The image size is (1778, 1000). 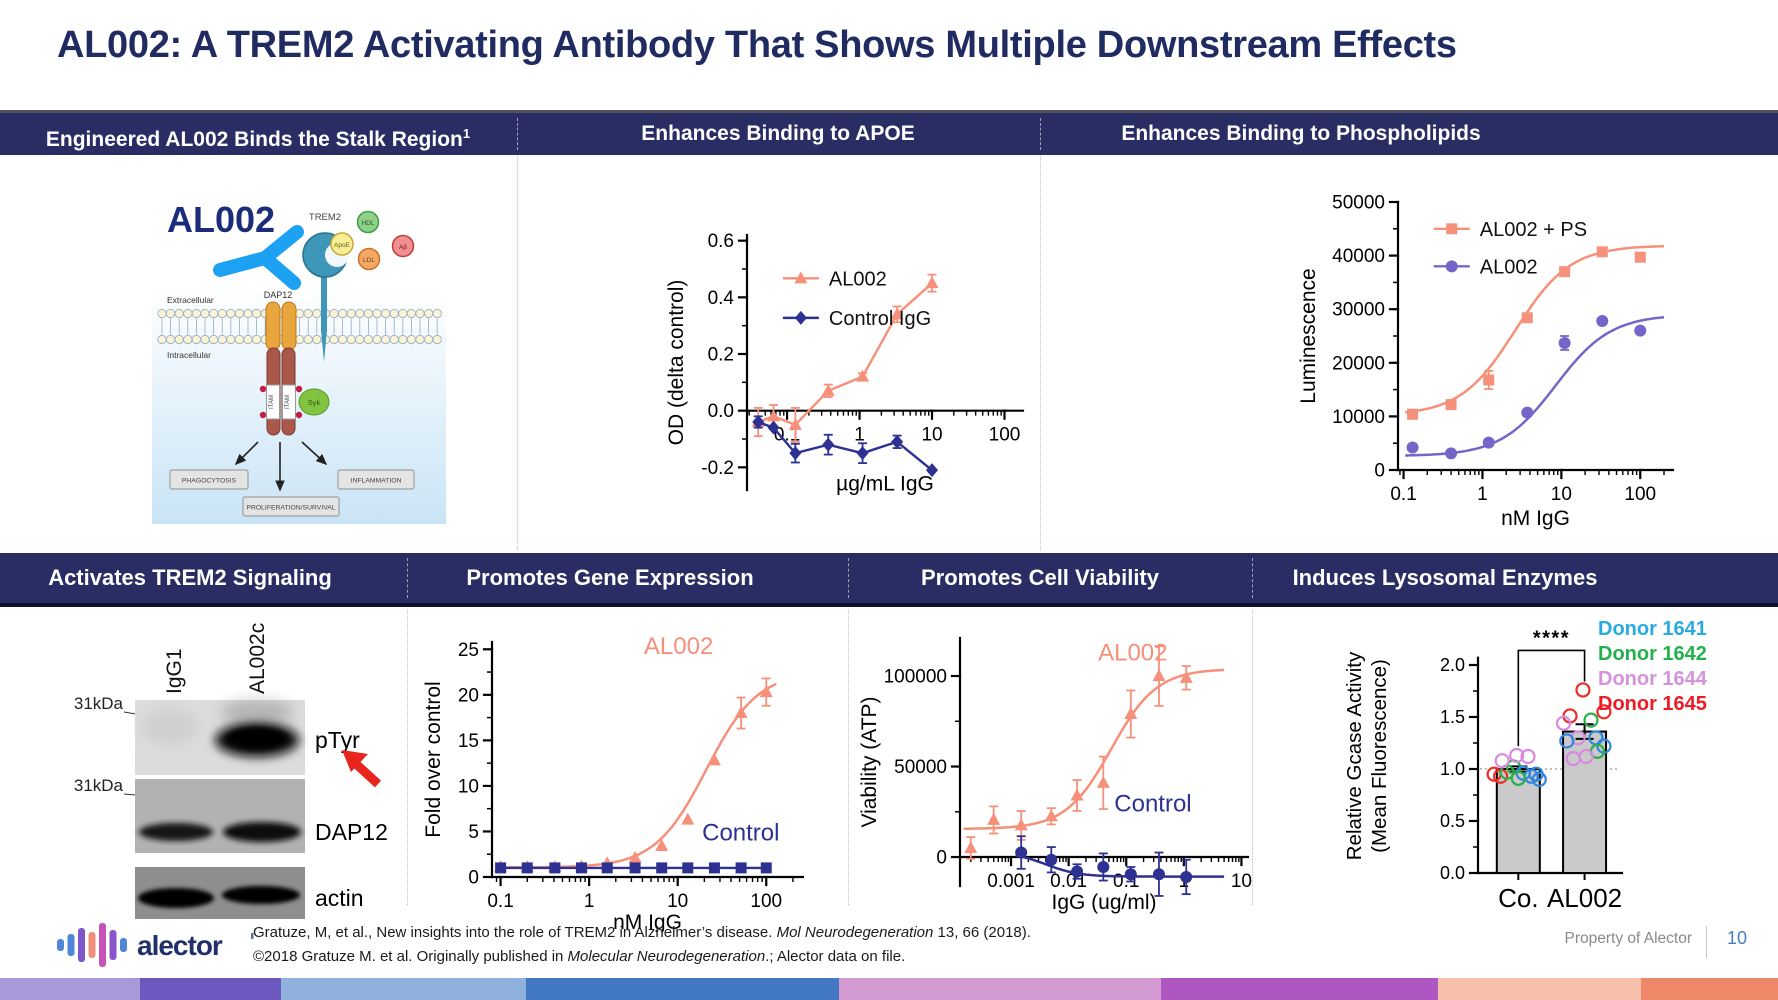 What do you see at coordinates (1652, 679) in the screenshot?
I see `donor-legend-item: Donor 1644` at bounding box center [1652, 679].